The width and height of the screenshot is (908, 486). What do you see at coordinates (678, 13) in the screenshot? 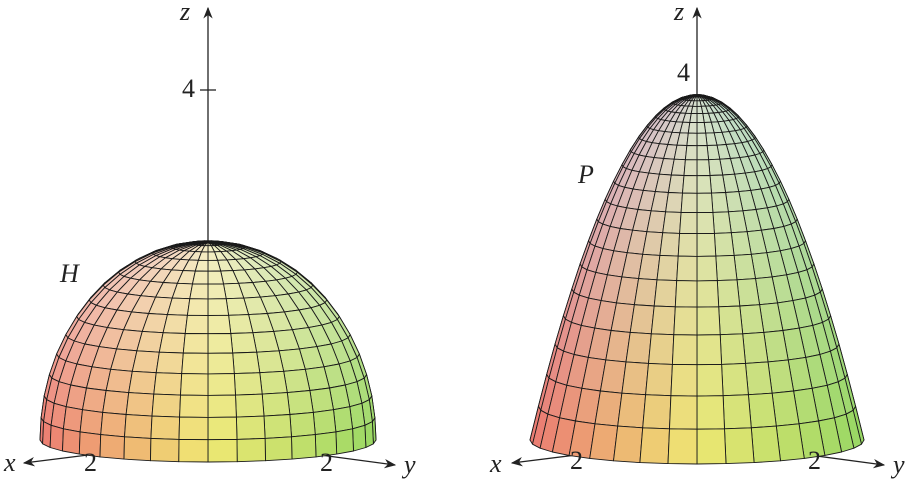
I see `z-axis-label: z` at bounding box center [678, 13].